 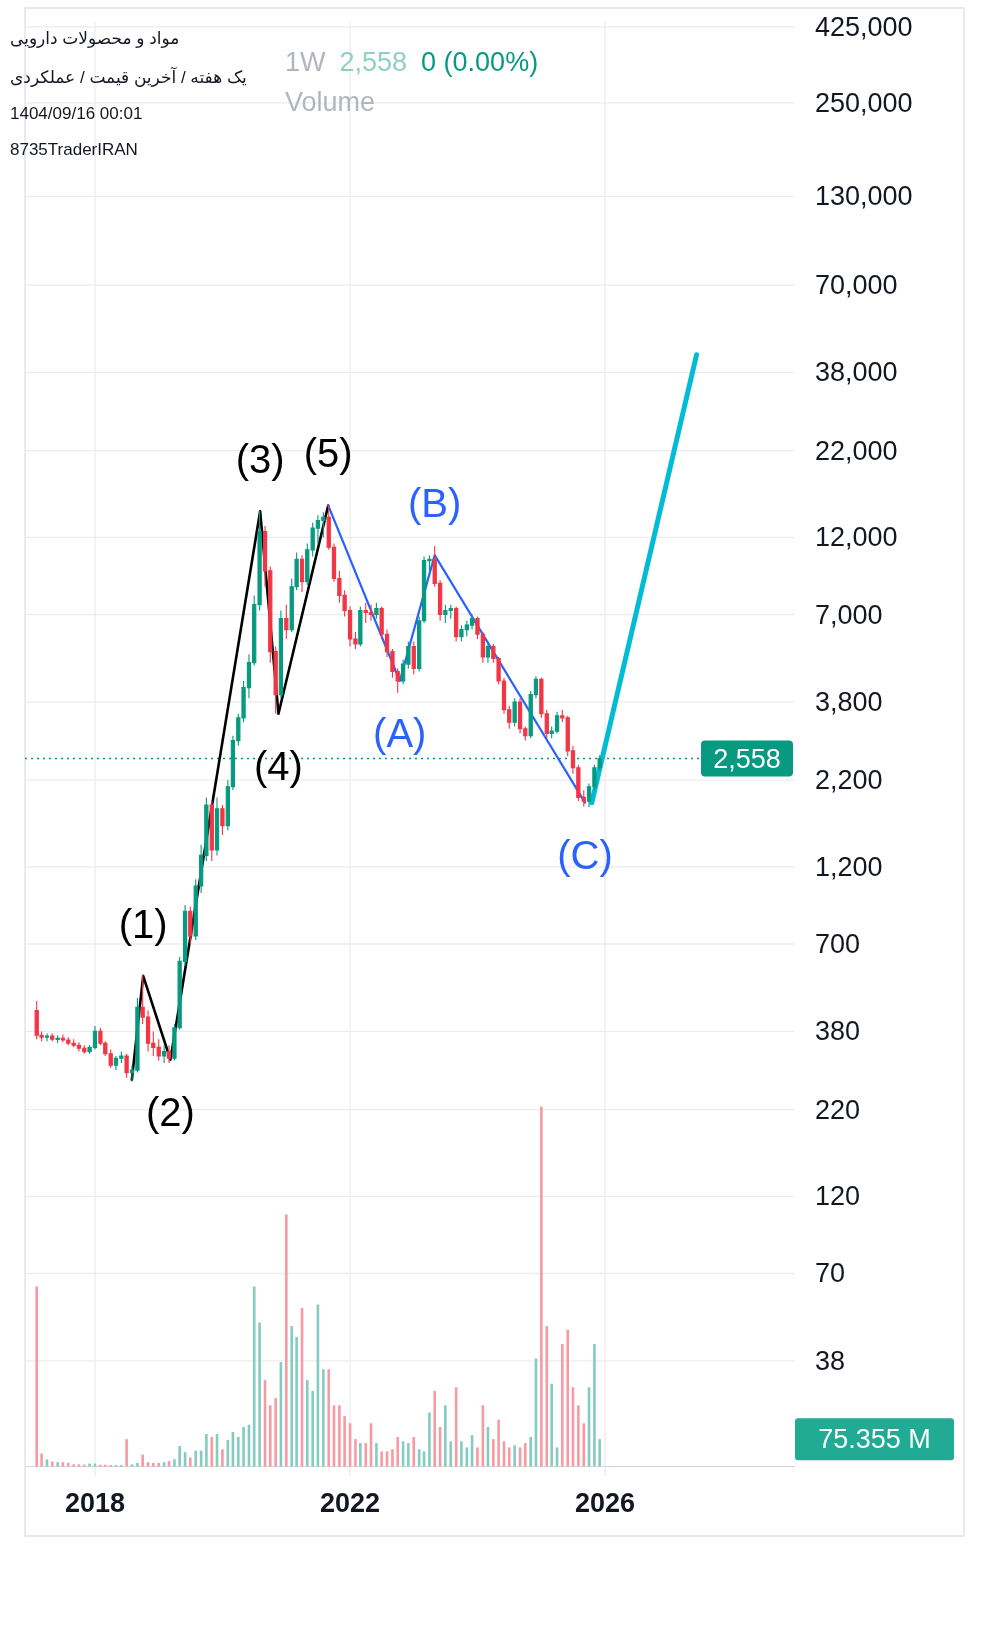 What do you see at coordinates (856, 450) in the screenshot?
I see `y-tick-label: 22,000` at bounding box center [856, 450].